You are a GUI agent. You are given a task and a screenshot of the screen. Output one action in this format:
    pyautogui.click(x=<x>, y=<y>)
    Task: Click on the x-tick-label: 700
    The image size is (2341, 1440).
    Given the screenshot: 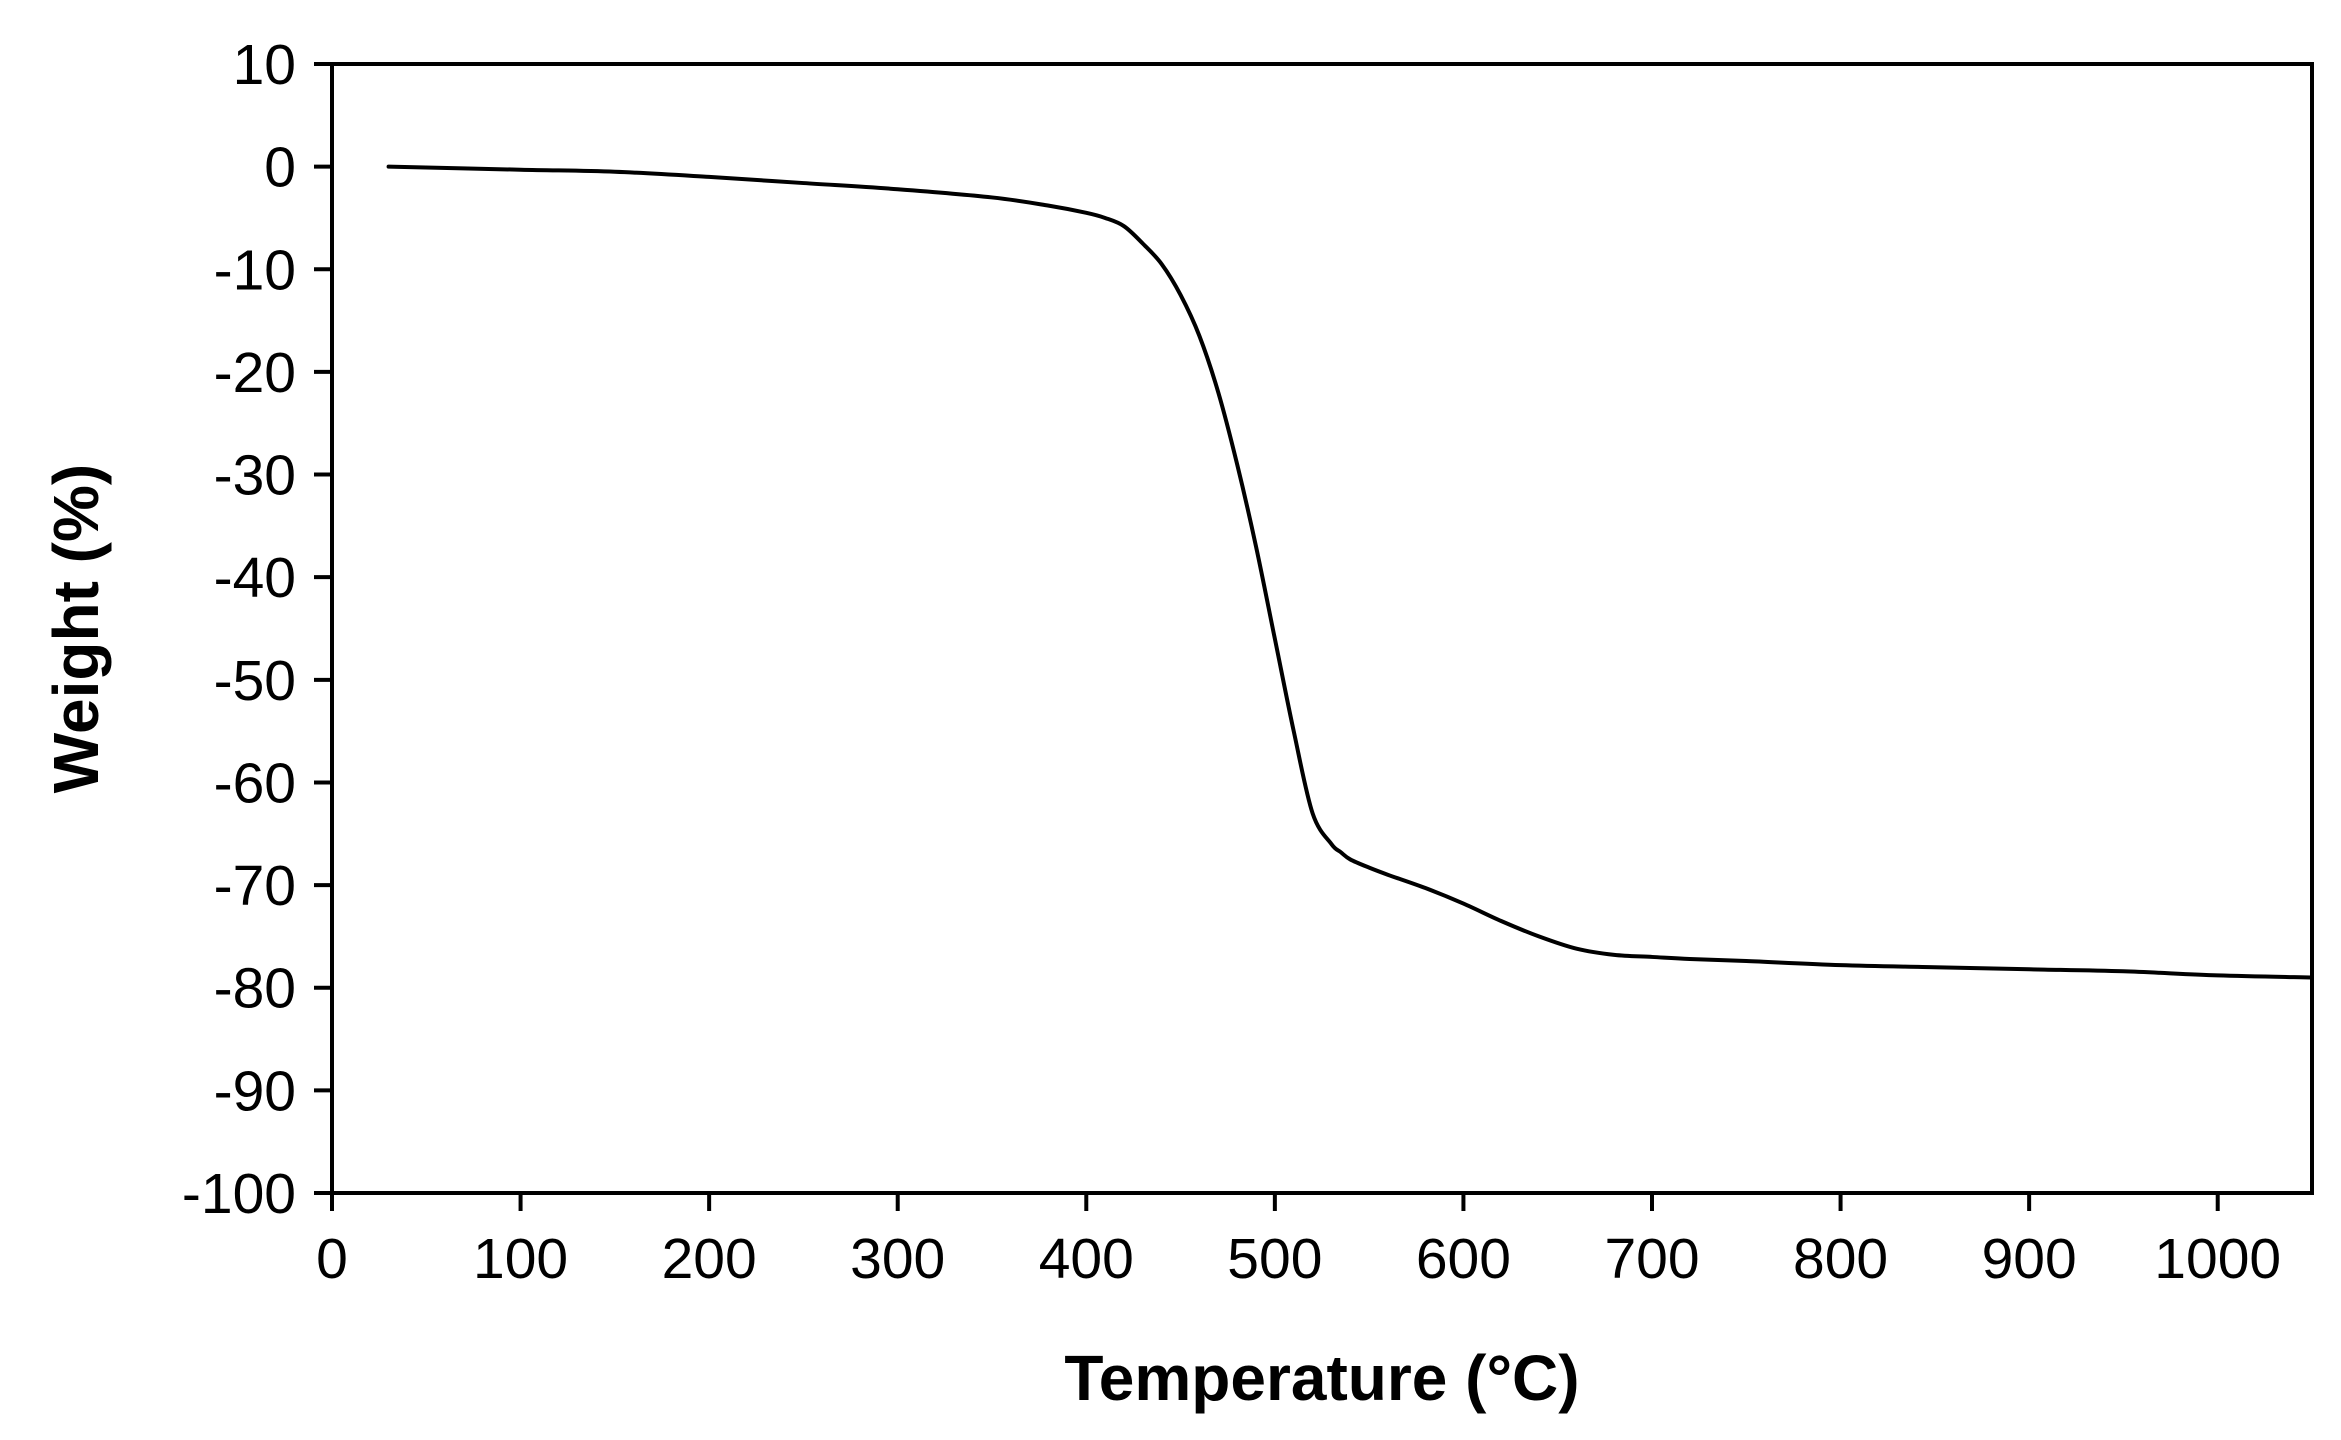 What is the action you would take?
    pyautogui.click(x=1651, y=1259)
    